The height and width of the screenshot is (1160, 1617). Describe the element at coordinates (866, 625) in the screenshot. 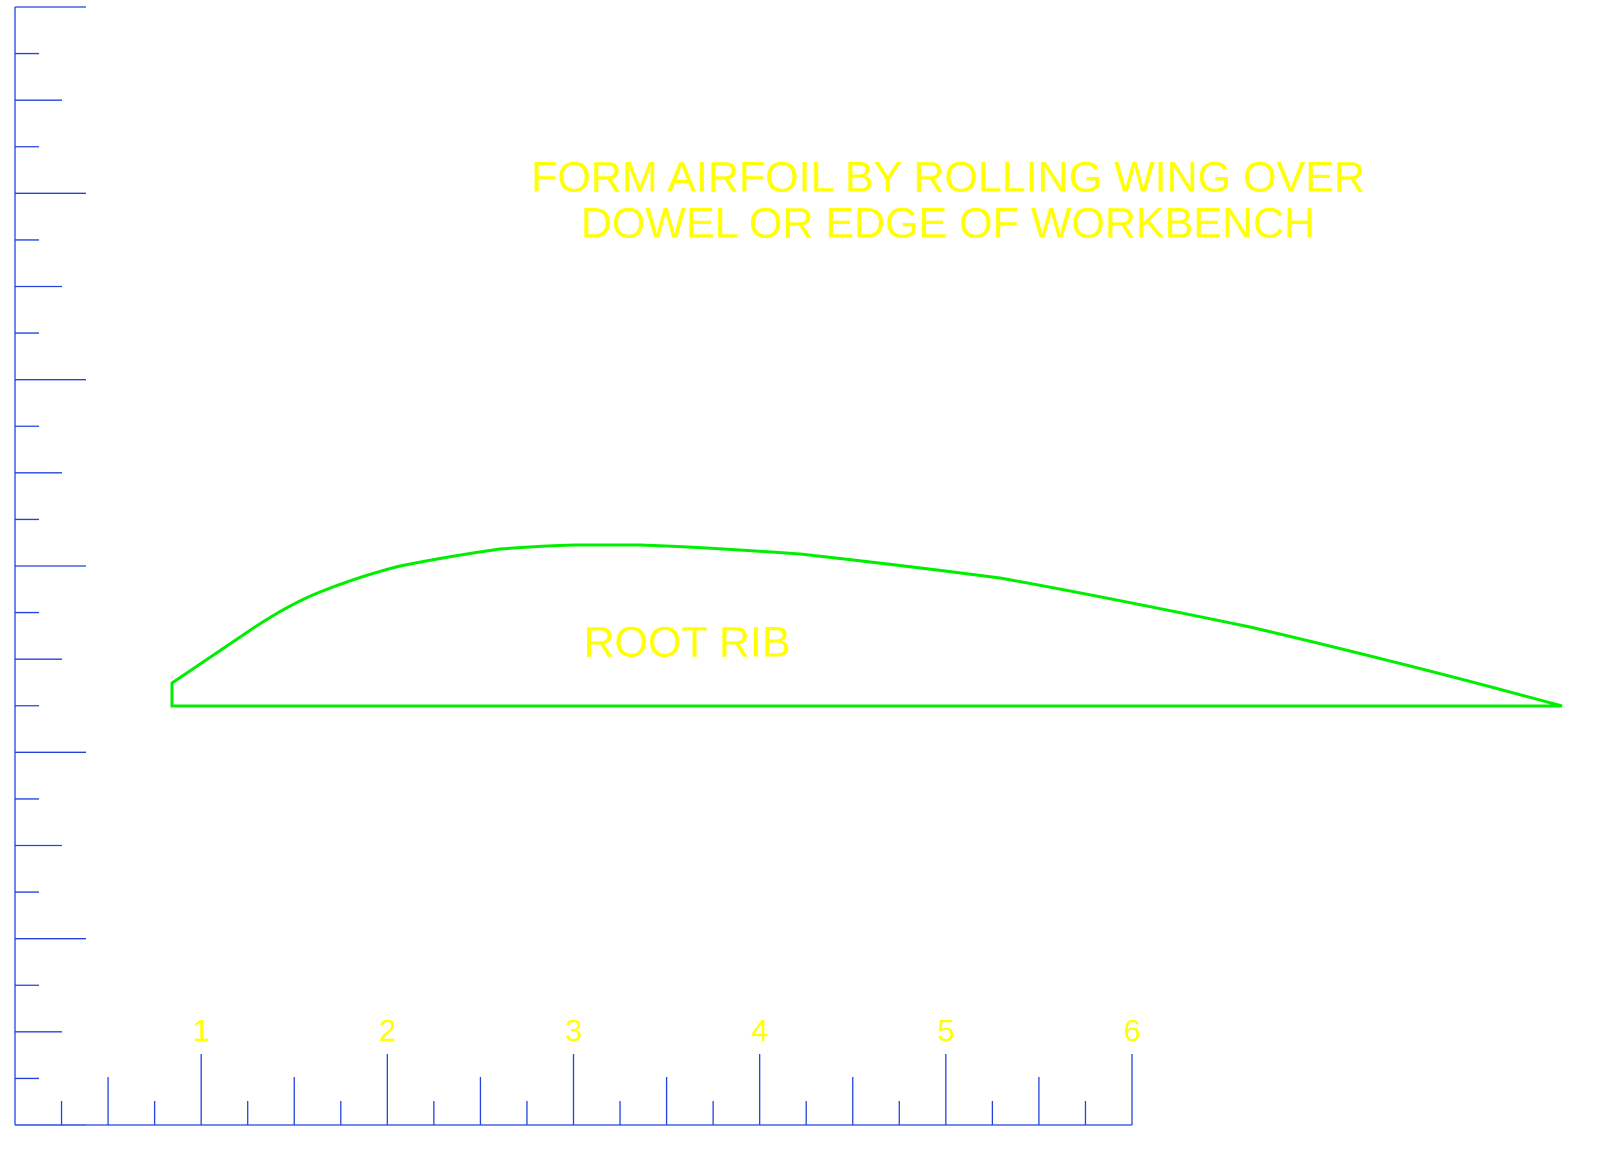

I see `airfoil-outline` at that location.